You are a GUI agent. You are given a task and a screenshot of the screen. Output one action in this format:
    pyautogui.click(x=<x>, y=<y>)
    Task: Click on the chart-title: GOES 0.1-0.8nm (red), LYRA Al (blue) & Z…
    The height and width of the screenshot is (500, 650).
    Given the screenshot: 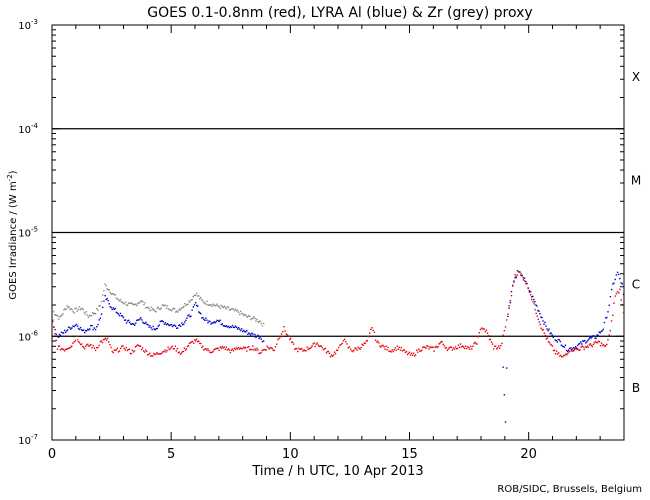 What is the action you would take?
    pyautogui.click(x=339, y=13)
    